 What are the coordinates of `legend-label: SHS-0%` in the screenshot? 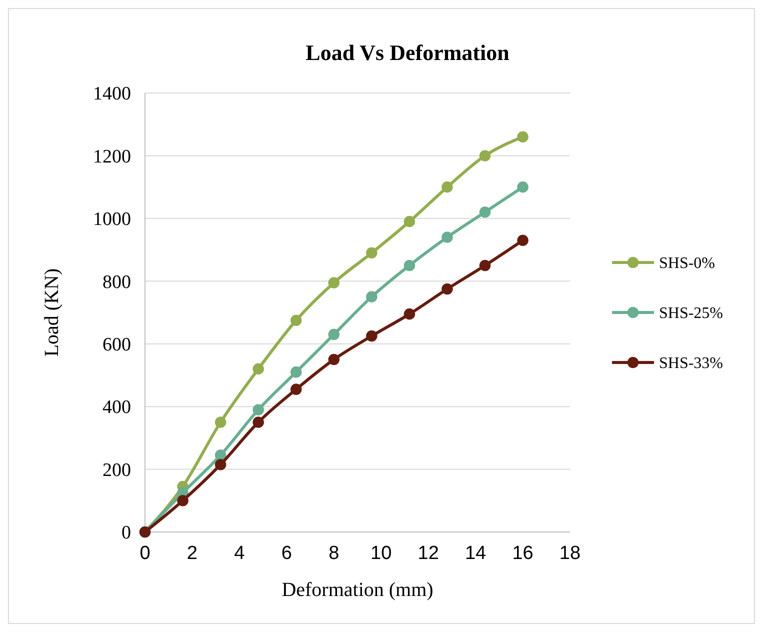 It's located at (687, 263).